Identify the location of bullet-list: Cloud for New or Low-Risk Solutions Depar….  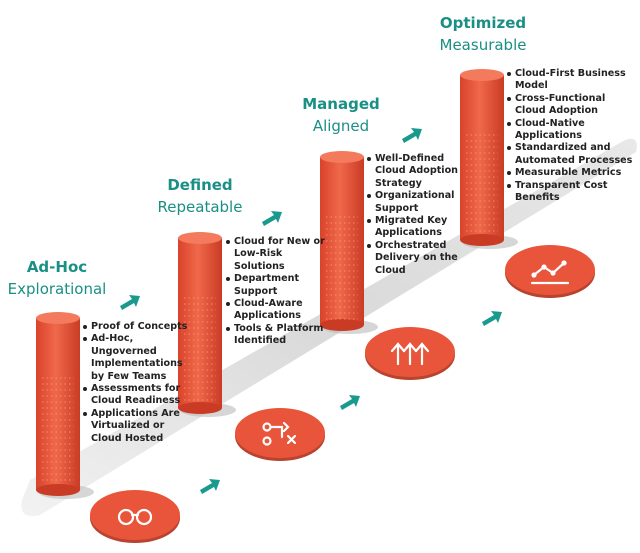
(279, 292).